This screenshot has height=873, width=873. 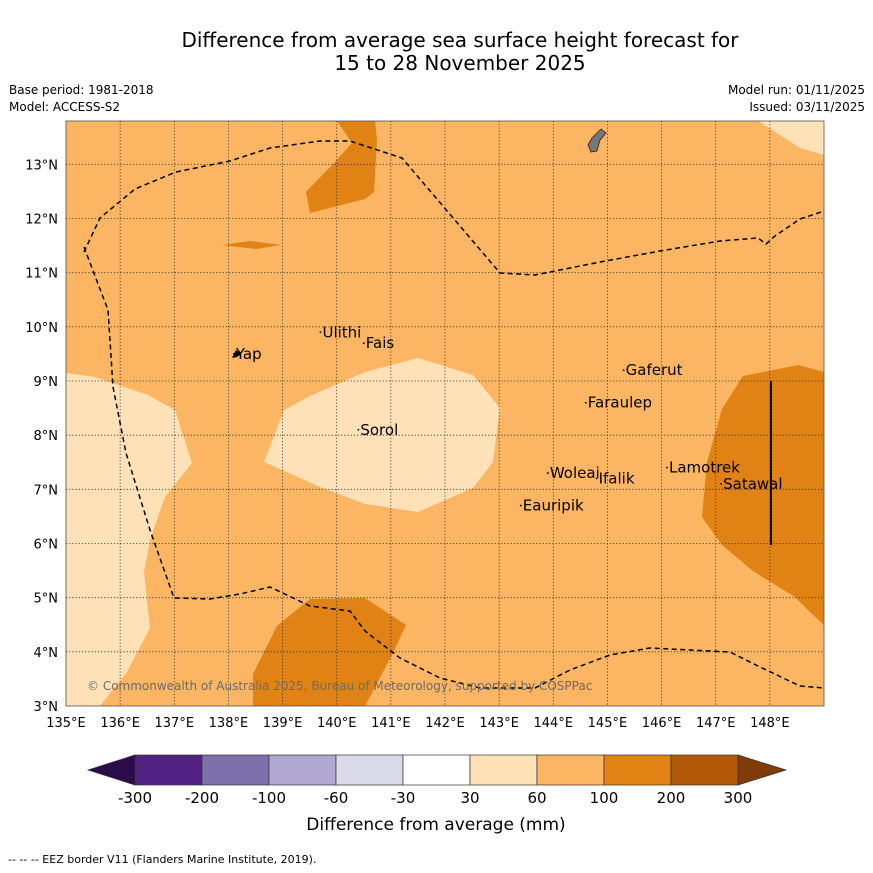 I want to click on place-label: Ifalik, so click(x=617, y=479).